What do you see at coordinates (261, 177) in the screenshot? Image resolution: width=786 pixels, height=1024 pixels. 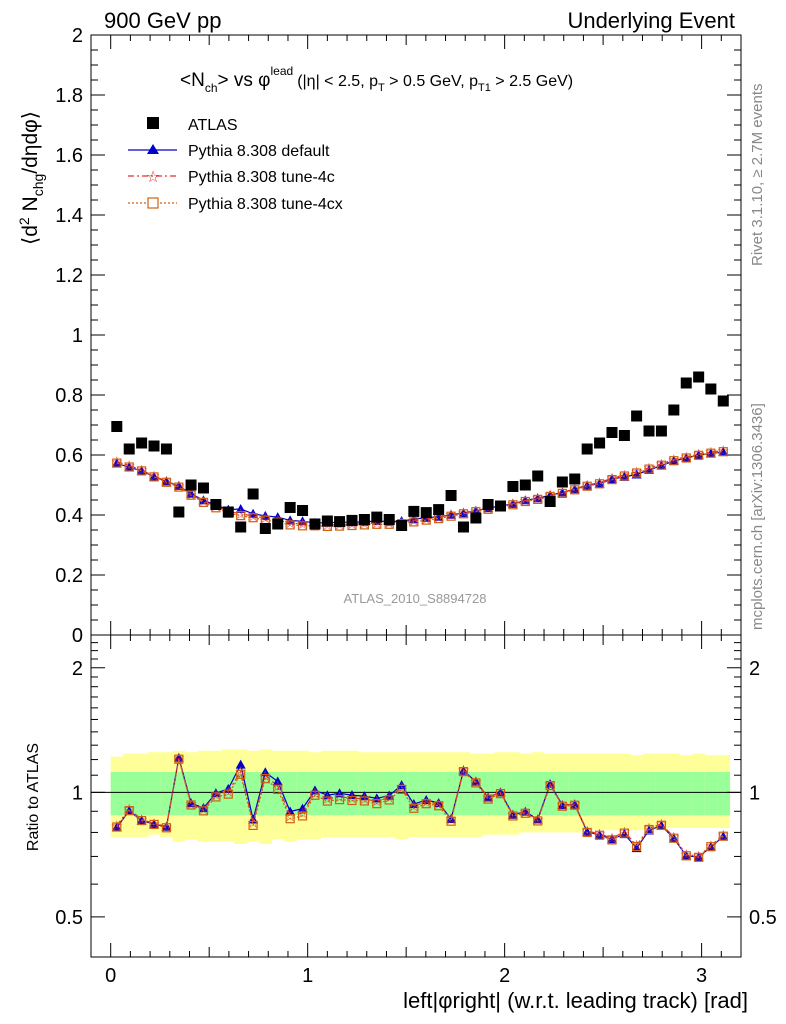 I see `legend-label-tune4c: Pythia 8.308 tune-4c` at bounding box center [261, 177].